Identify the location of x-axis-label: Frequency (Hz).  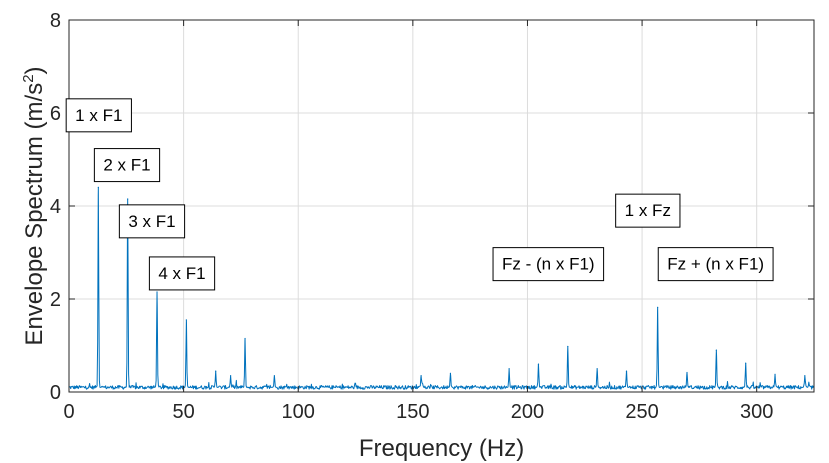
(441, 448).